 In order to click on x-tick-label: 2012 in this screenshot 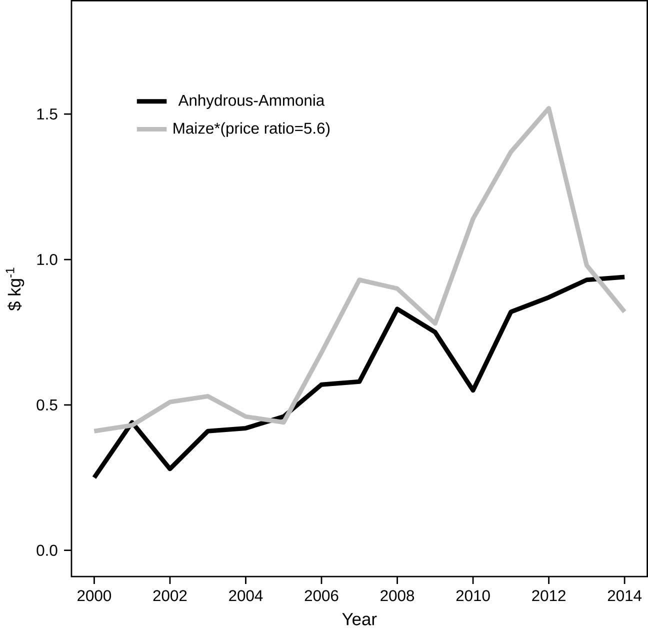, I will do `click(549, 596)`.